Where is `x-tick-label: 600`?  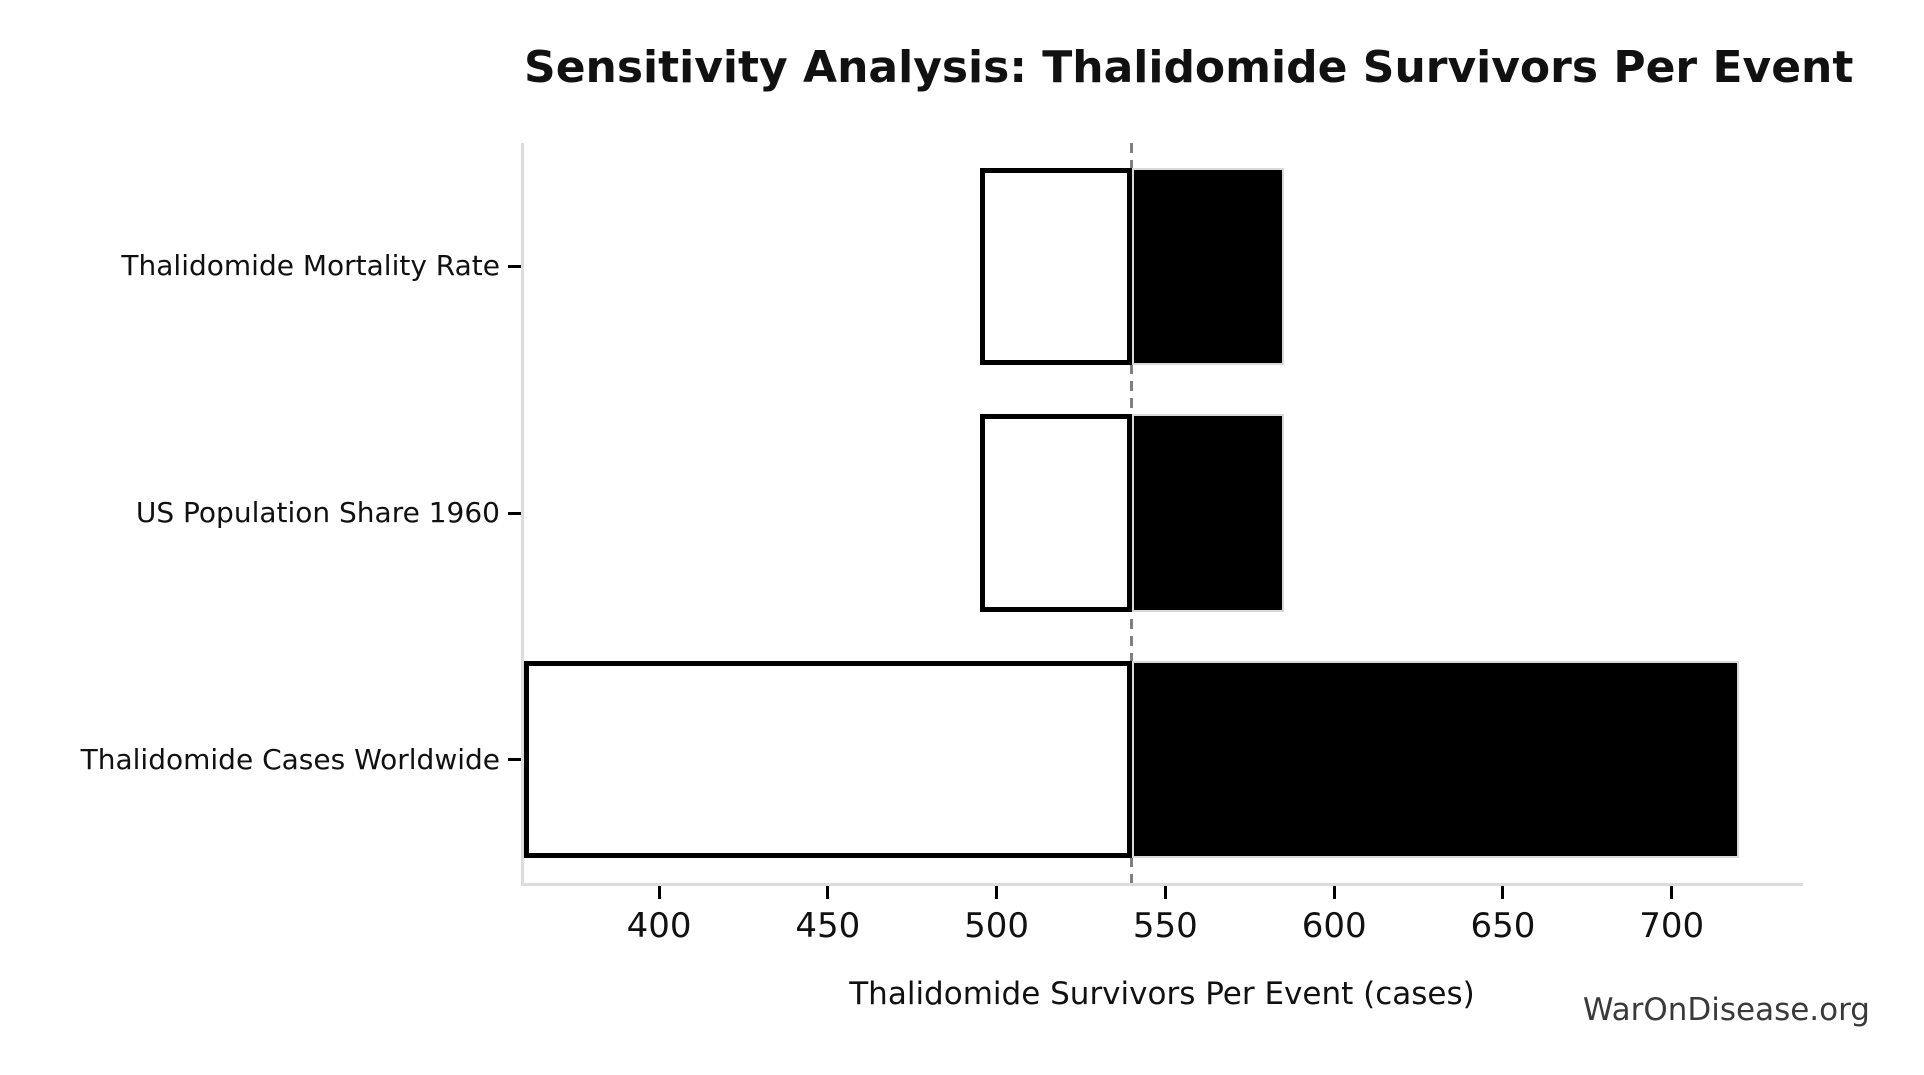 x-tick-label: 600 is located at coordinates (1334, 926).